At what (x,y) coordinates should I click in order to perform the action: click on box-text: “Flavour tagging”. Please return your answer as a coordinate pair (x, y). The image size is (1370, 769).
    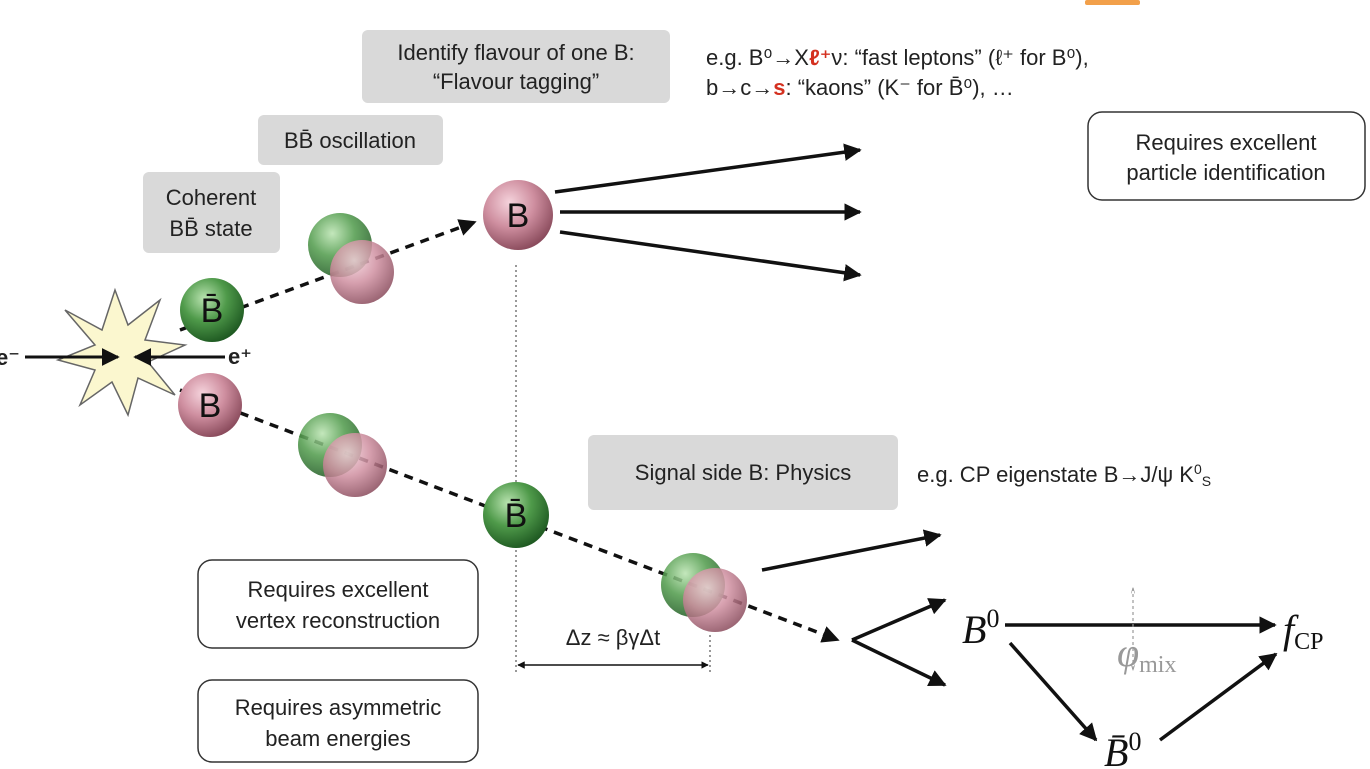
    Looking at the image, I should click on (516, 81).